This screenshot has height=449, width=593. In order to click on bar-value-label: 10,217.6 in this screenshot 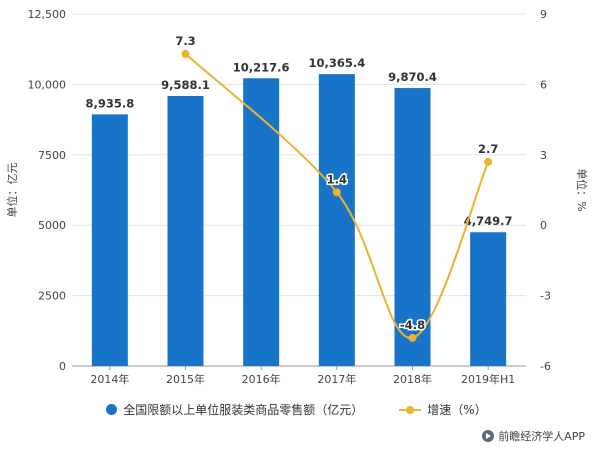, I will do `click(261, 67)`.